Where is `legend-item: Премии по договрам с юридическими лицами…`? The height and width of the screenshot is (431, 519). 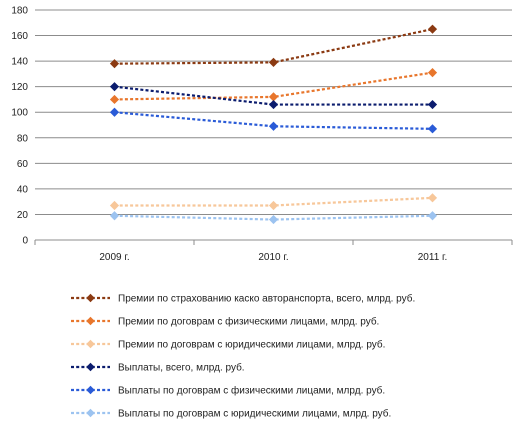 legend-item: Премии по договрам с юридическими лицами… is located at coordinates (228, 345).